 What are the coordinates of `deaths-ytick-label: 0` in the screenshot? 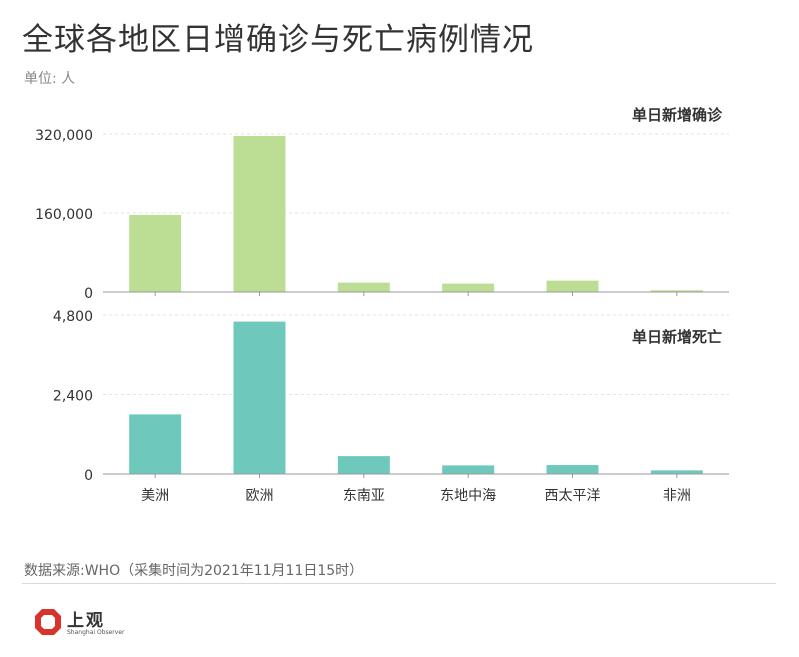 It's located at (88, 476).